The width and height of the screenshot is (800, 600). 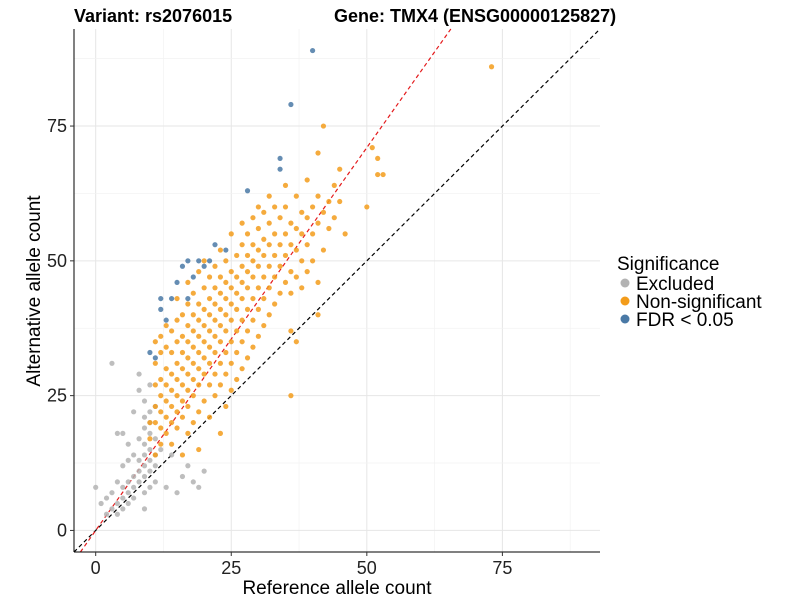 I want to click on legend-entry-excluded: Excluded, so click(x=667, y=284).